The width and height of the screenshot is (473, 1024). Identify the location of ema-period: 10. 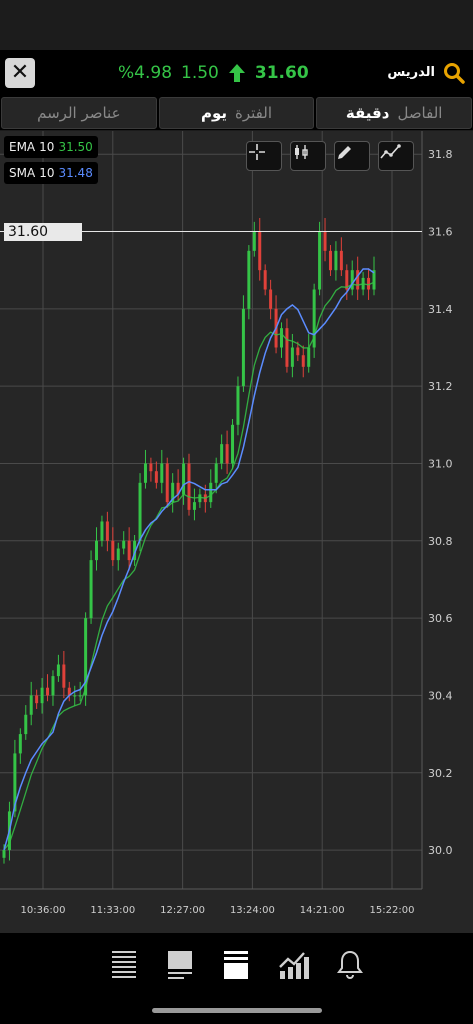
(47, 147).